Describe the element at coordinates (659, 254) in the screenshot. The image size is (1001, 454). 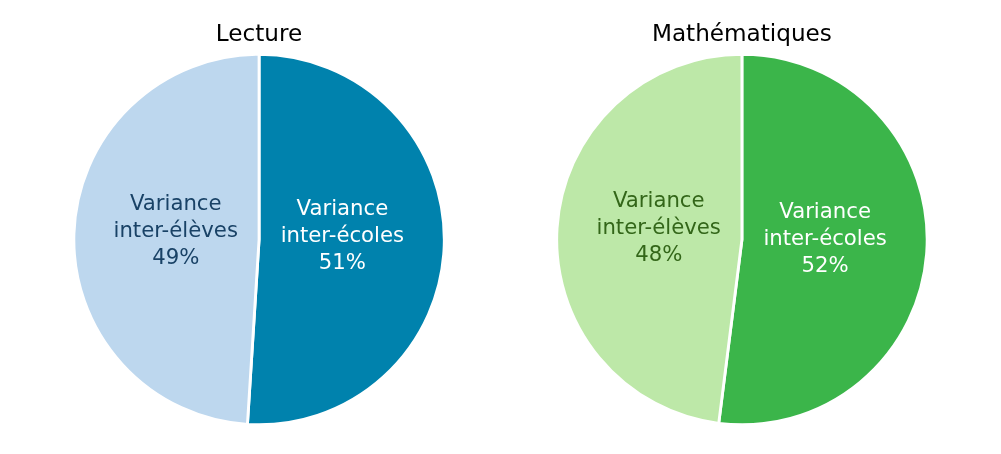
I see `data-label: 48%` at that location.